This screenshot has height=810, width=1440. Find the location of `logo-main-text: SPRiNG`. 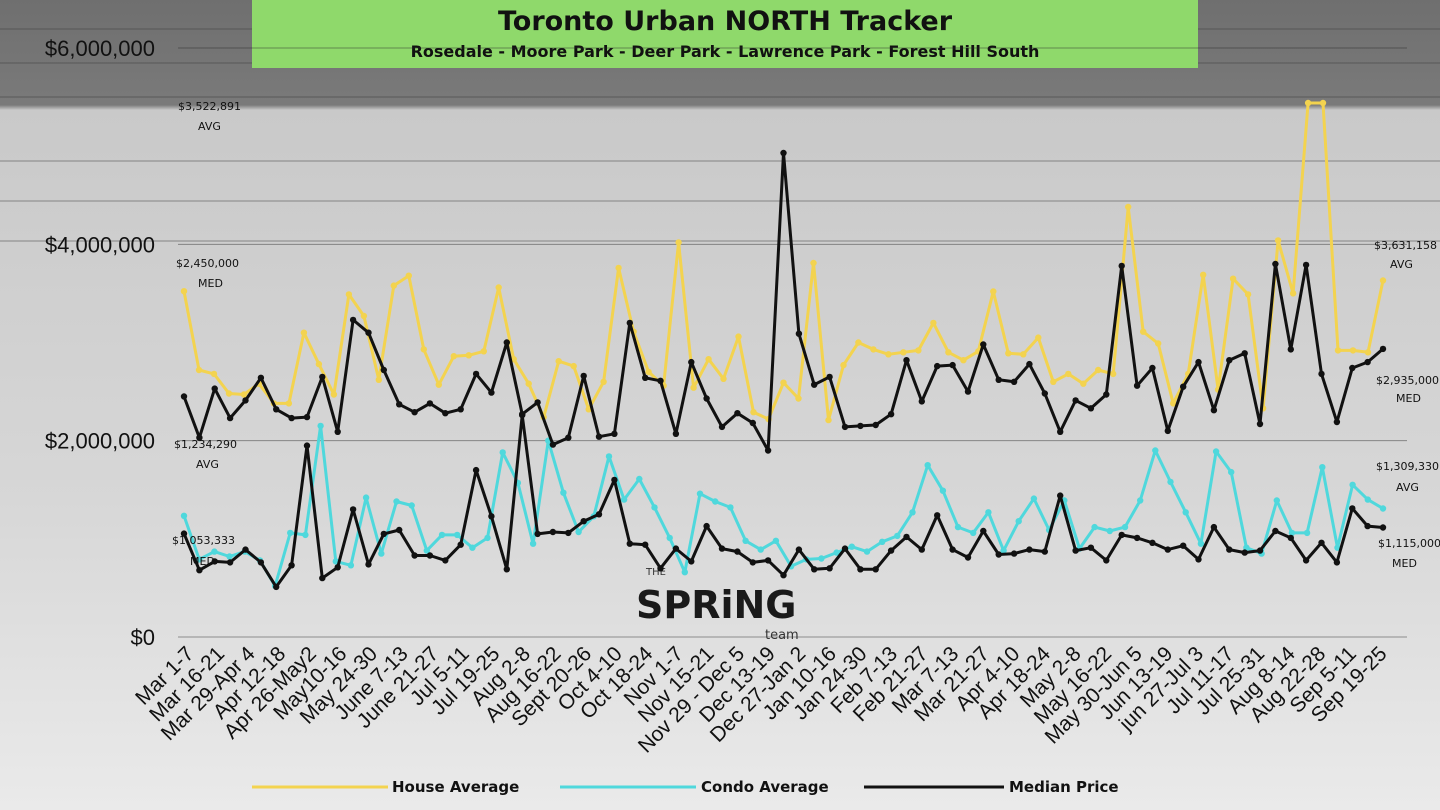

logo-main-text: SPRiNG is located at coordinates (716, 605).